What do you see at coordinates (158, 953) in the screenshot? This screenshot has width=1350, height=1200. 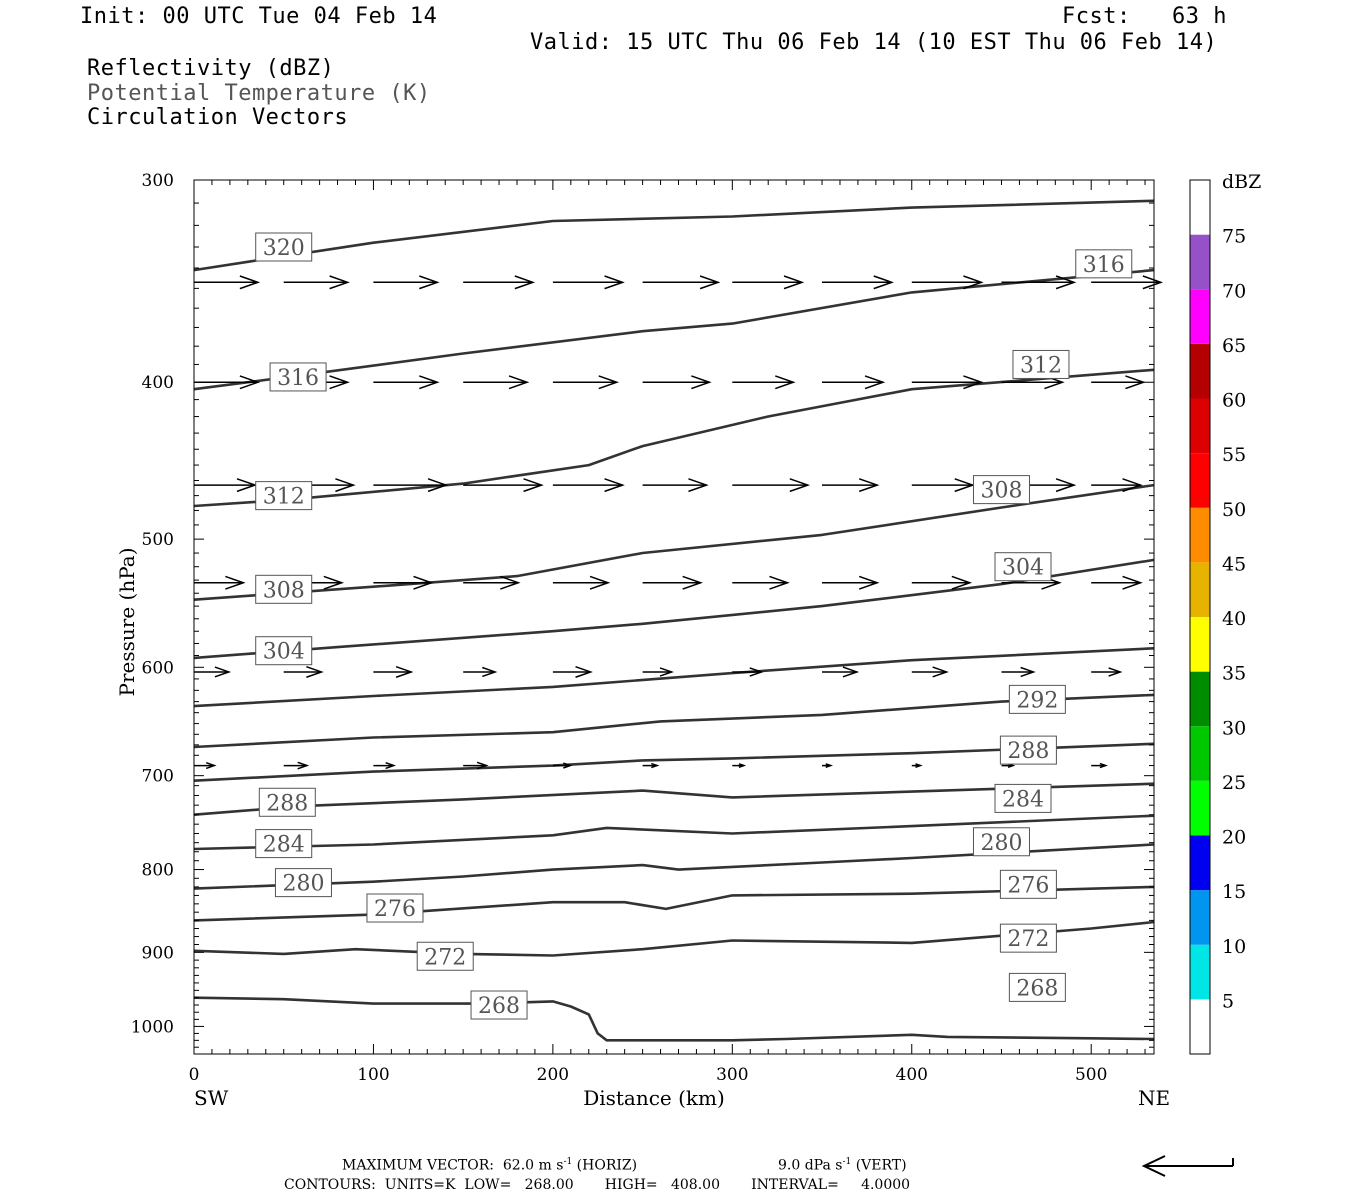 I see `y-tick-label: 900` at bounding box center [158, 953].